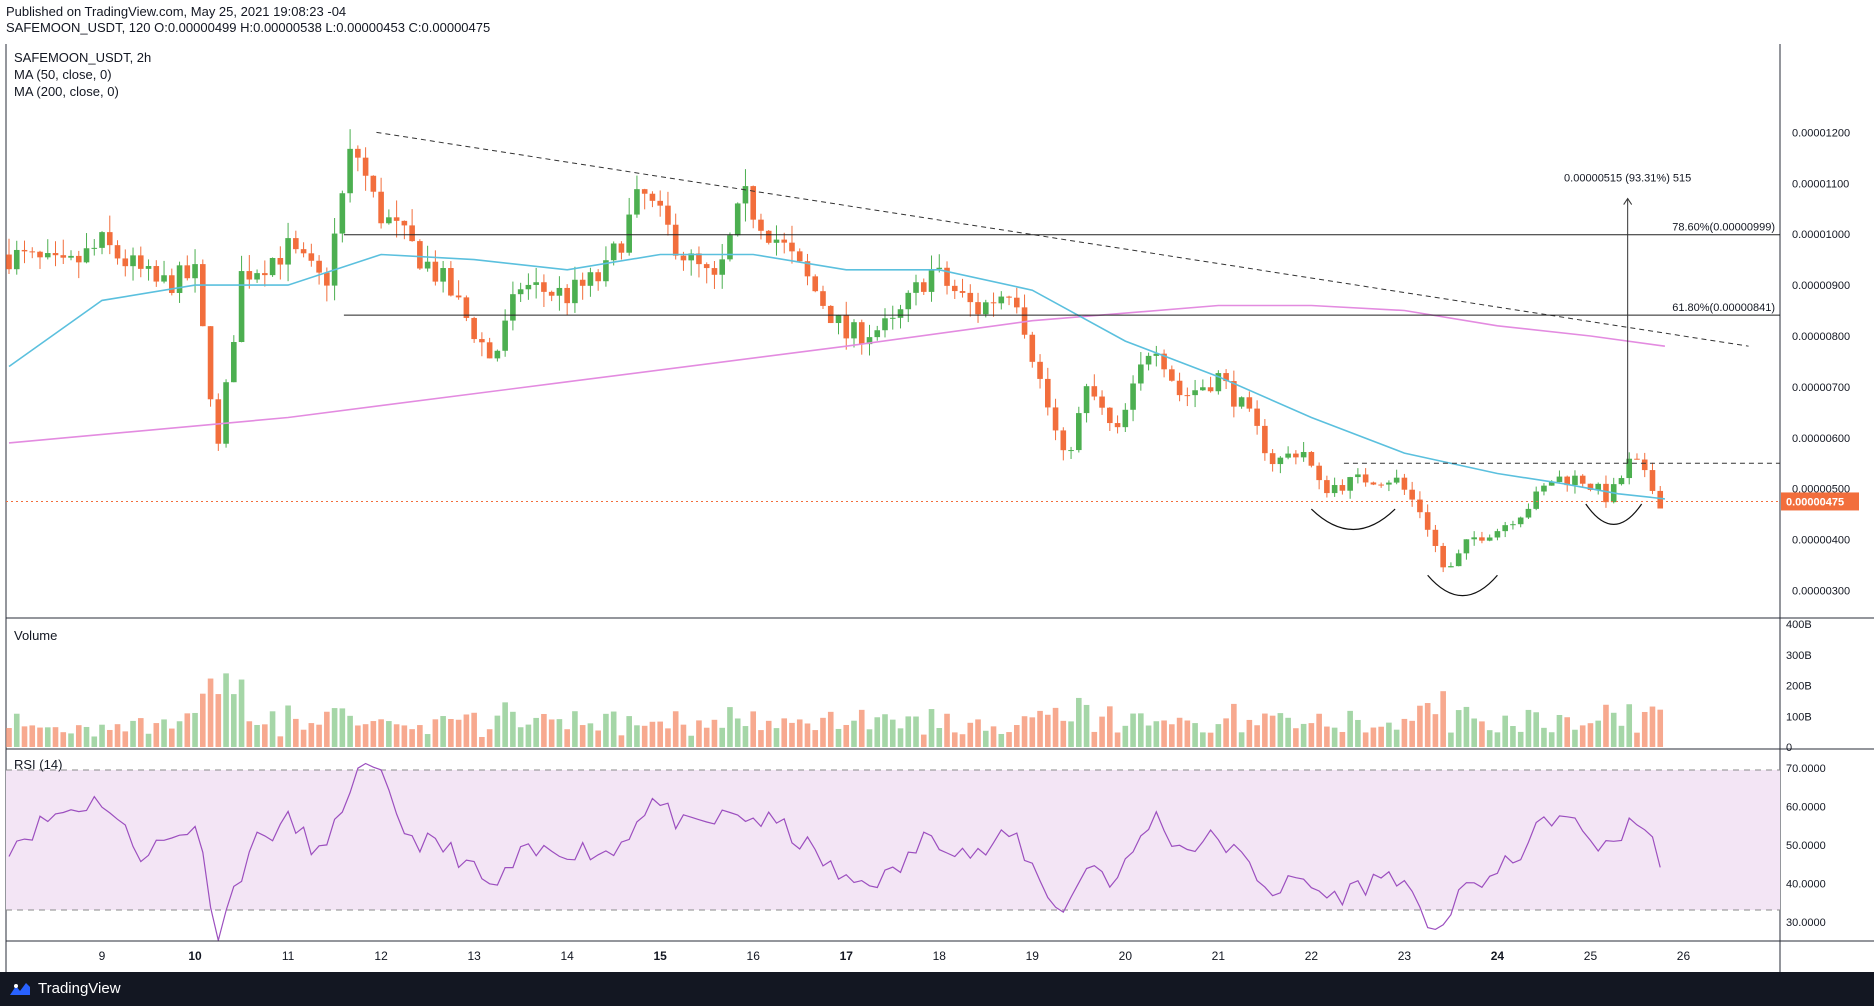  I want to click on ma200-legend: MA (200, close, 0), so click(66, 91).